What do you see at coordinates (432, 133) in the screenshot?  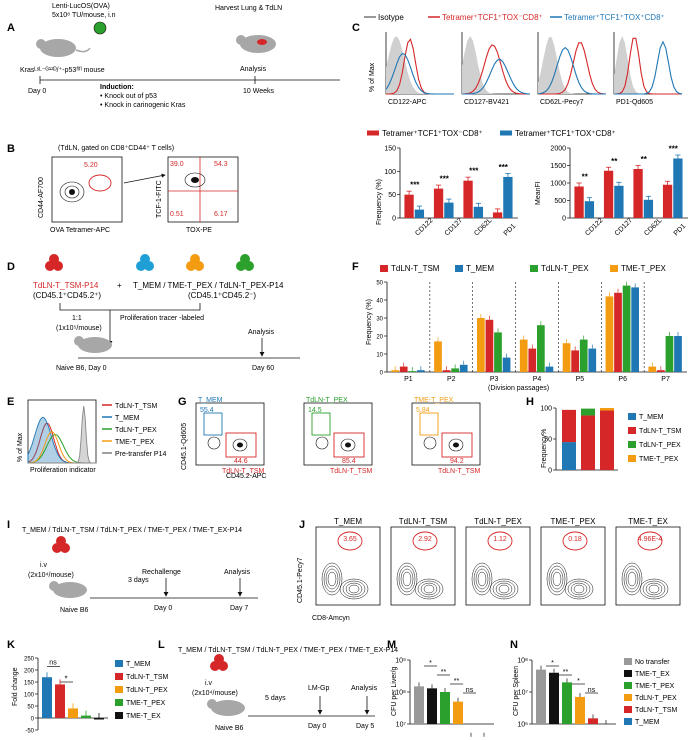 I see `bar-legend-1: Tetramer⁺TCF1⁺TOX⁻CD8⁺` at bounding box center [432, 133].